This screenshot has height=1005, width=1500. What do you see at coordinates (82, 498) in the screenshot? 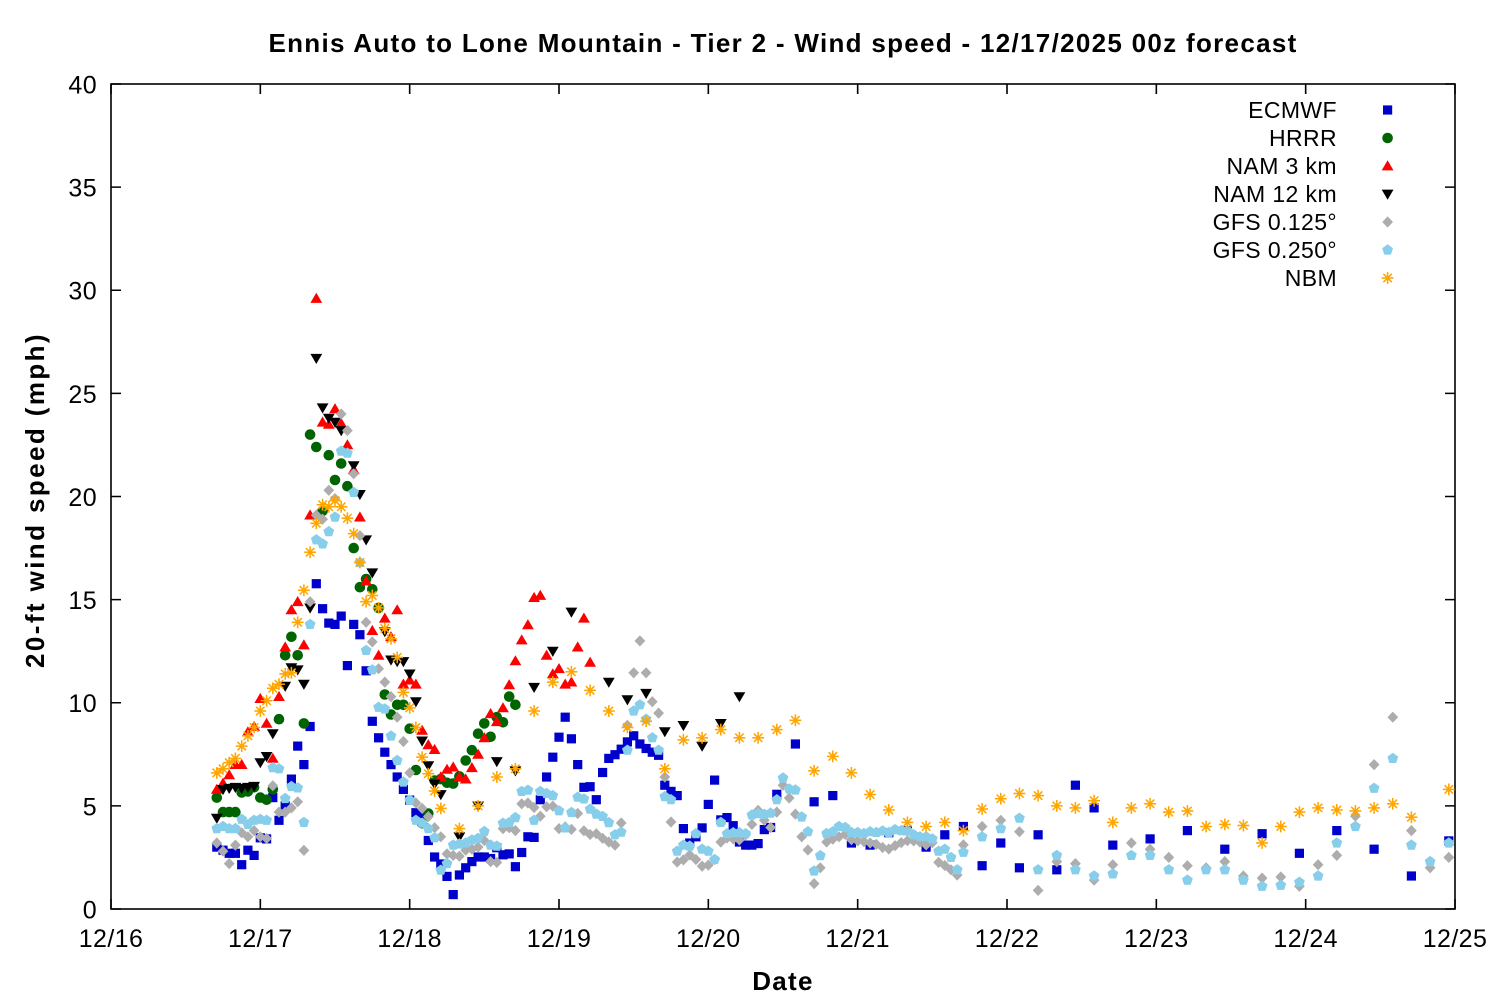
I see `svg-text: 20` at bounding box center [82, 498].